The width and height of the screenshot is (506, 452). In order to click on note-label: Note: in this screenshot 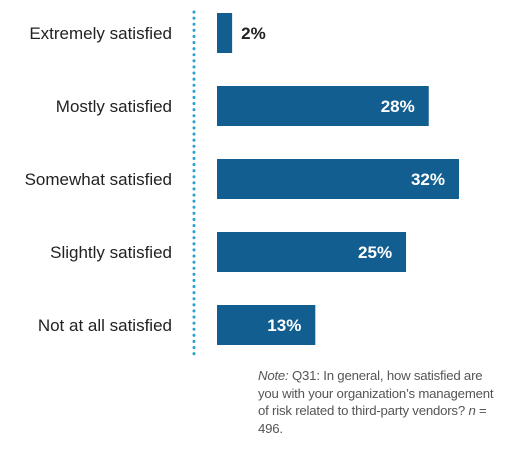, I will do `click(273, 375)`.